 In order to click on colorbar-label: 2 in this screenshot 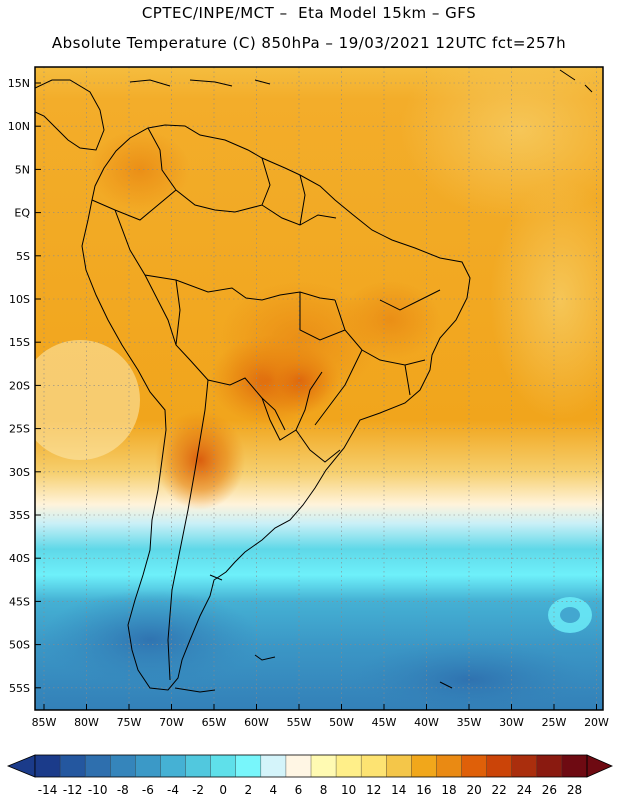, I will do `click(248, 790)`.